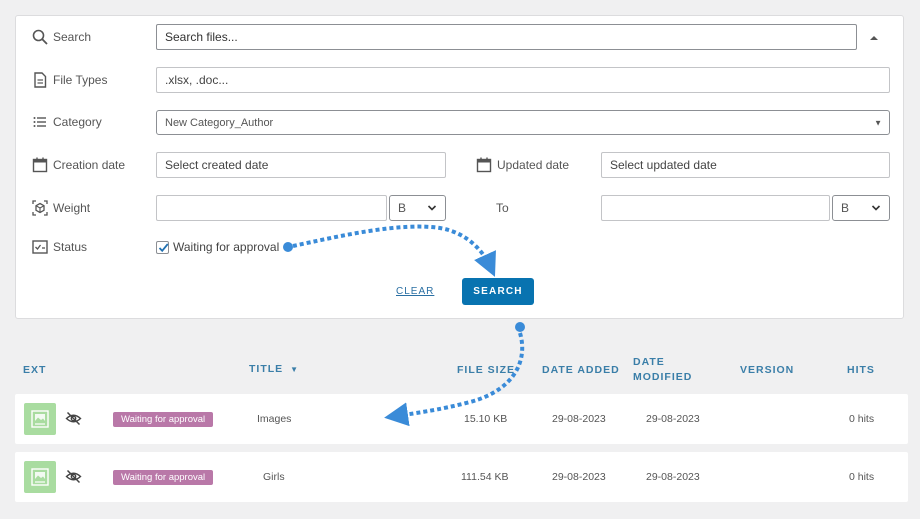 Image resolution: width=920 pixels, height=519 pixels. What do you see at coordinates (35, 370) in the screenshot?
I see `column-header-ext: EXT` at bounding box center [35, 370].